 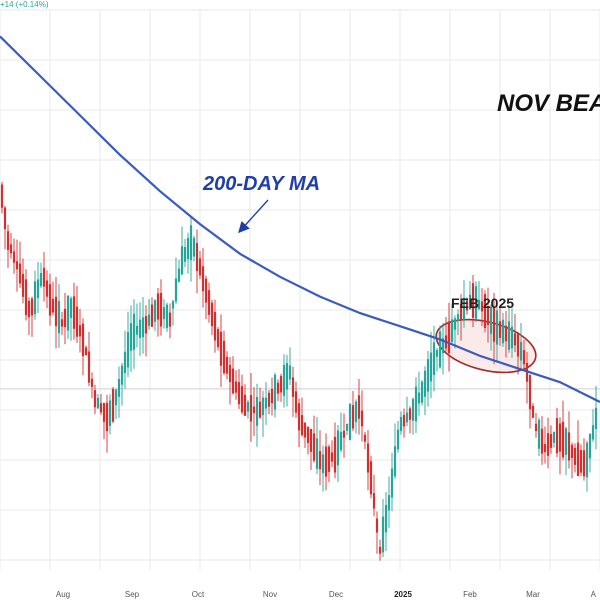 What do you see at coordinates (326, 594) in the screenshot?
I see `x-axis: Aug Sep Oct Nov Dec 2025 Feb Mar A` at bounding box center [326, 594].